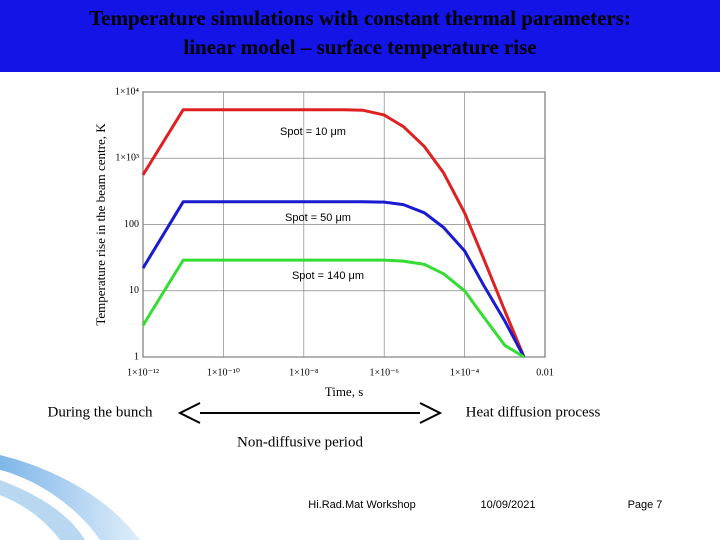  Describe the element at coordinates (545, 372) in the screenshot. I see `x-tick-label: 0.01` at that location.